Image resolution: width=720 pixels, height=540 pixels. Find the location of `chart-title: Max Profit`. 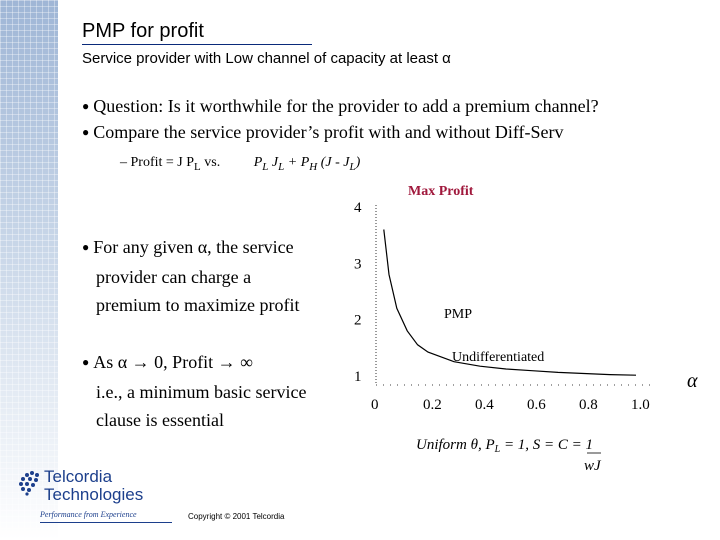

chart-title: Max Profit is located at coordinates (441, 191).